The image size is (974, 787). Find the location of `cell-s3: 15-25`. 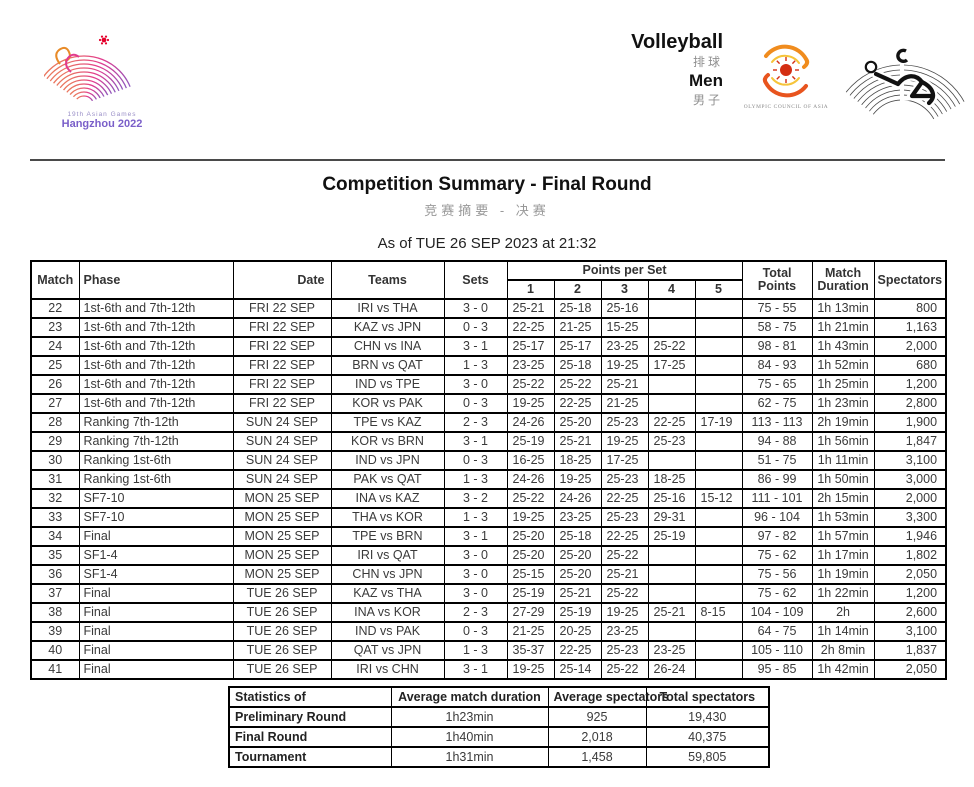

cell-s3: 15-25 is located at coordinates (624, 327).